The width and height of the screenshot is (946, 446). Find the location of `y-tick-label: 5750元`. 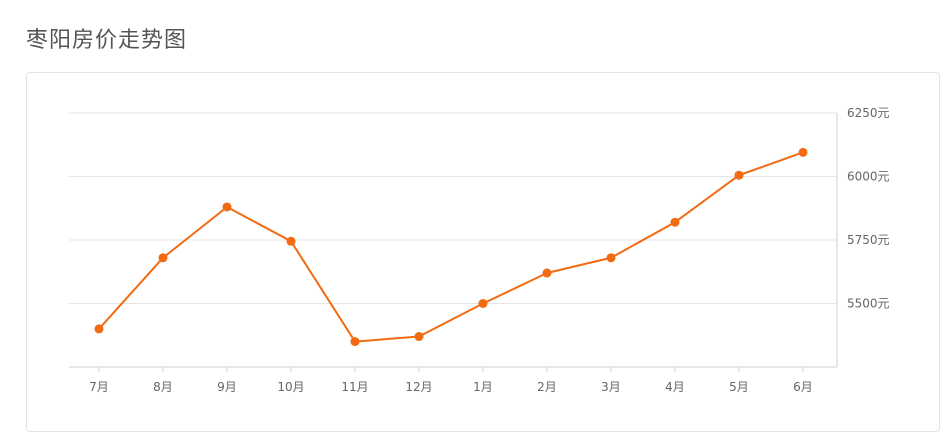

y-tick-label: 5750元 is located at coordinates (868, 240).